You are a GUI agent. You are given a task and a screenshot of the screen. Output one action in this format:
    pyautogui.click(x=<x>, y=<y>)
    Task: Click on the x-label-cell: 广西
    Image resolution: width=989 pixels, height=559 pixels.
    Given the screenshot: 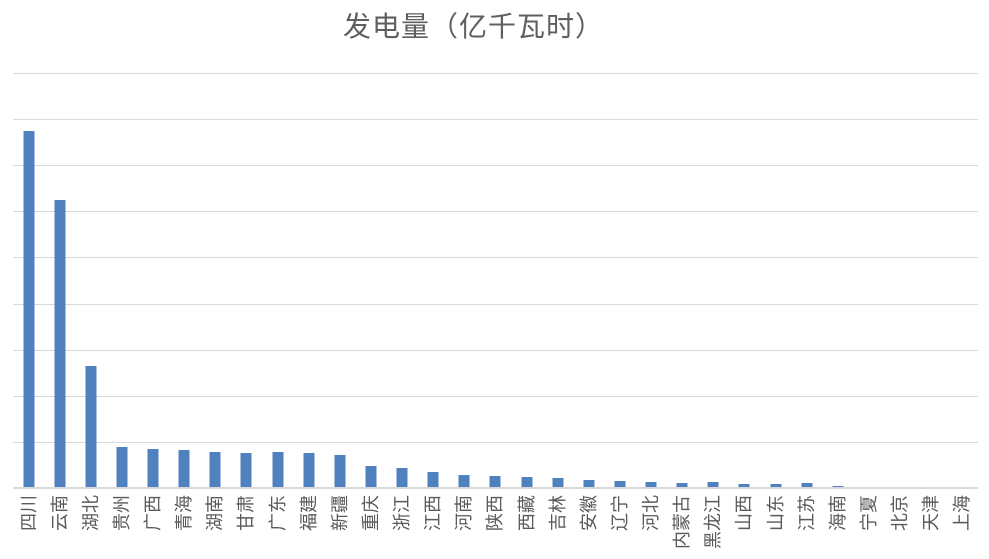 What is the action you would take?
    pyautogui.click(x=153, y=525)
    